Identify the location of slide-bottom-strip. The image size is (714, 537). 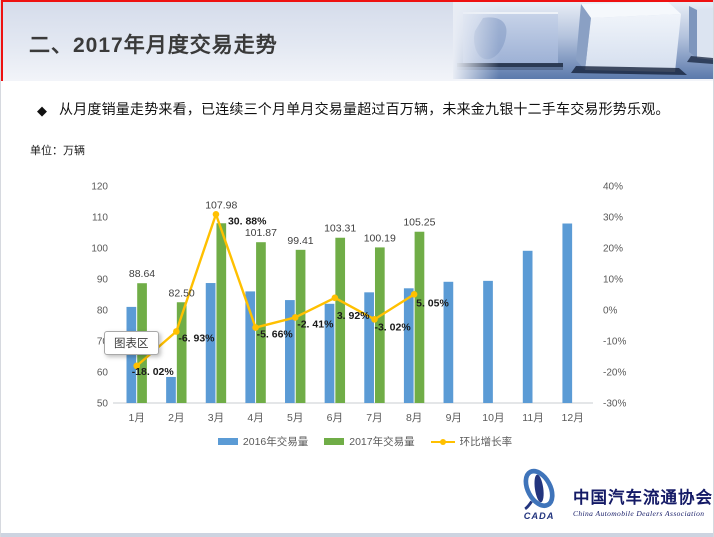
(357, 535).